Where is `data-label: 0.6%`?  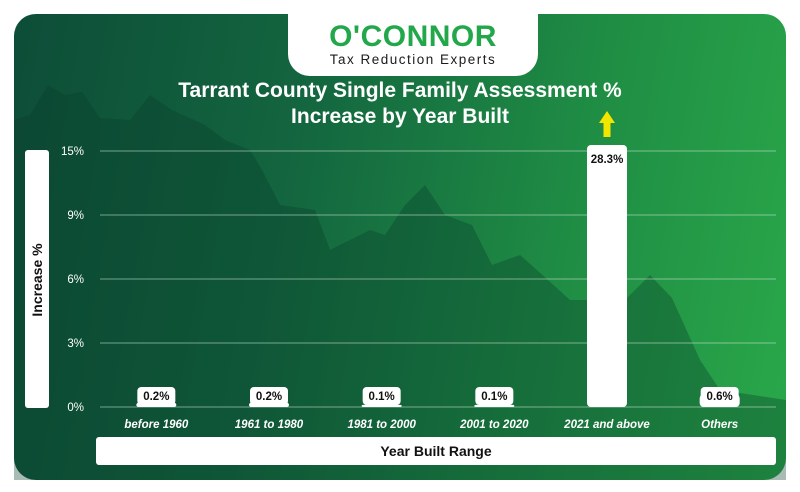 data-label: 0.6% is located at coordinates (720, 397).